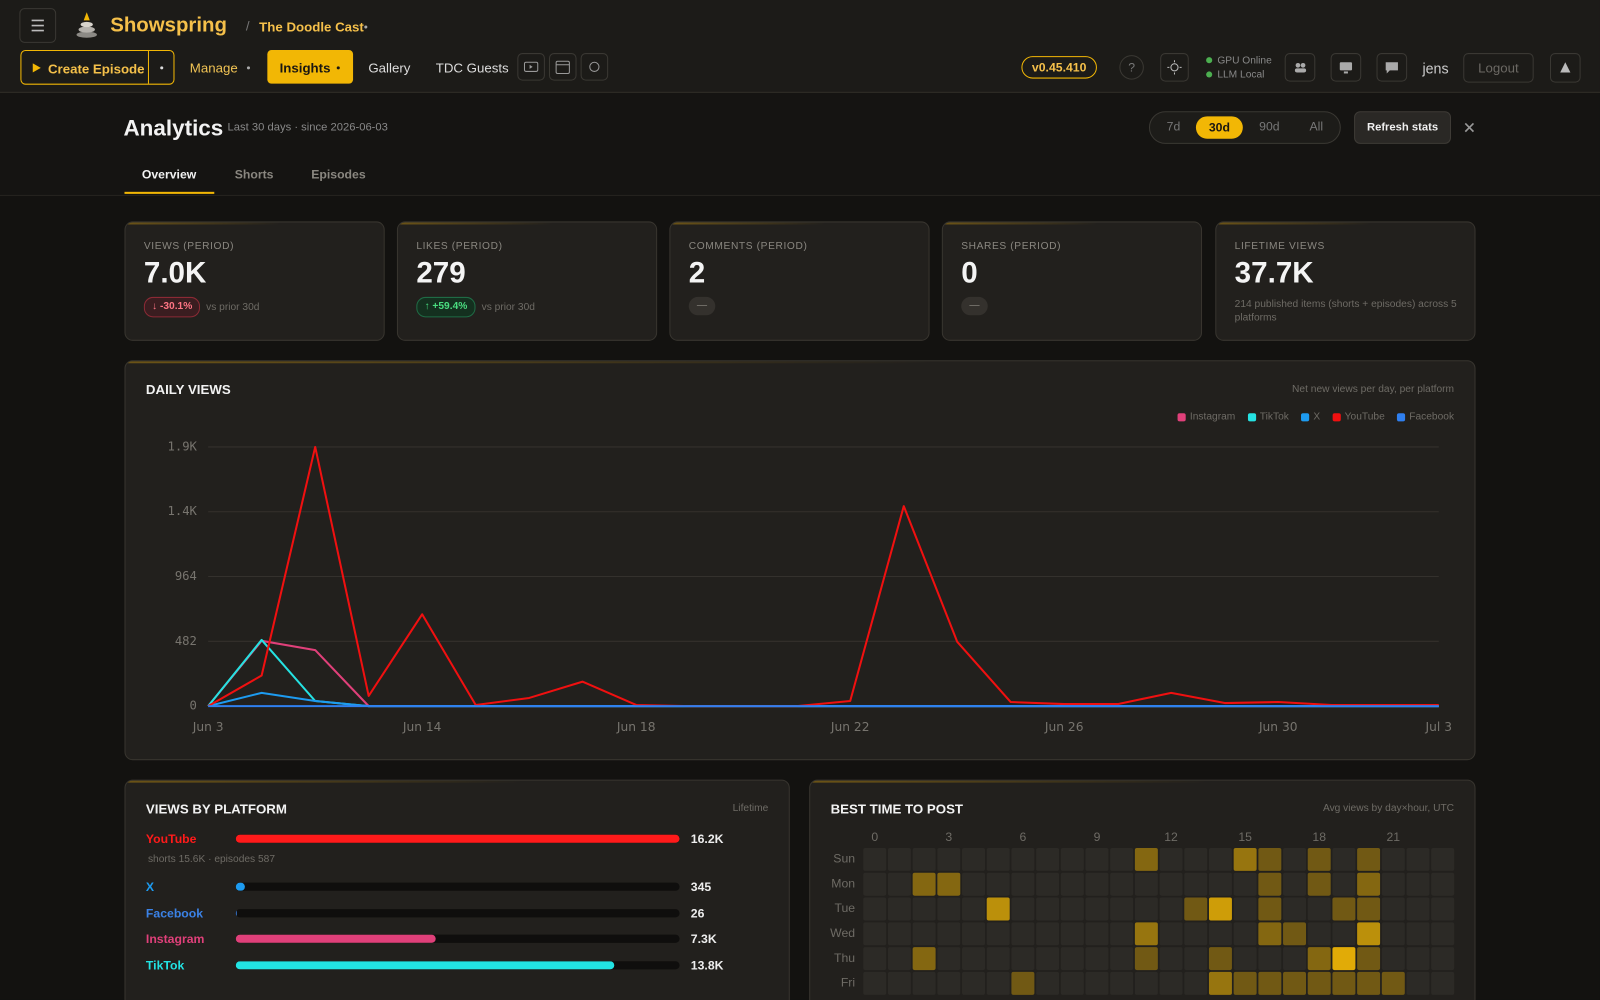 The height and width of the screenshot is (1000, 1600). I want to click on y-tick-label: 482, so click(186, 641).